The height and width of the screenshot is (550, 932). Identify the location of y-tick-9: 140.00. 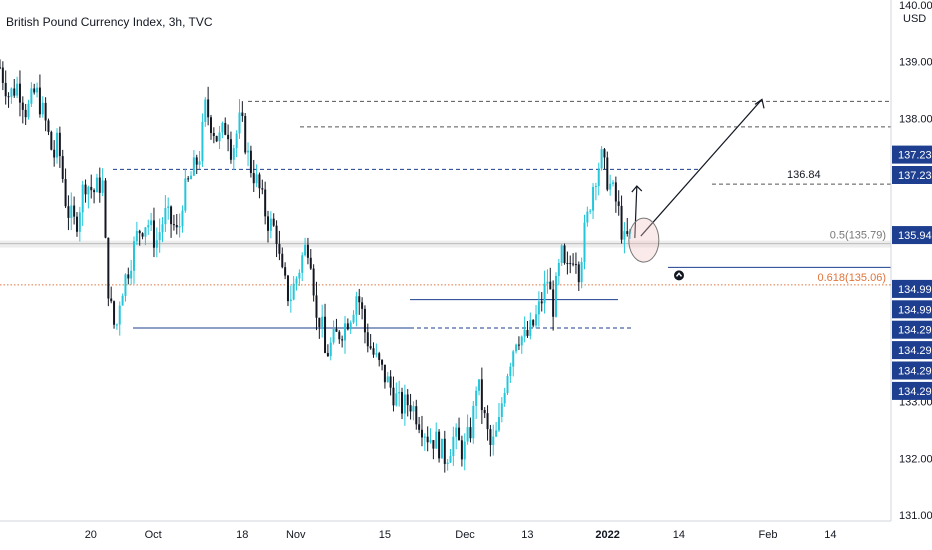
(915, 6).